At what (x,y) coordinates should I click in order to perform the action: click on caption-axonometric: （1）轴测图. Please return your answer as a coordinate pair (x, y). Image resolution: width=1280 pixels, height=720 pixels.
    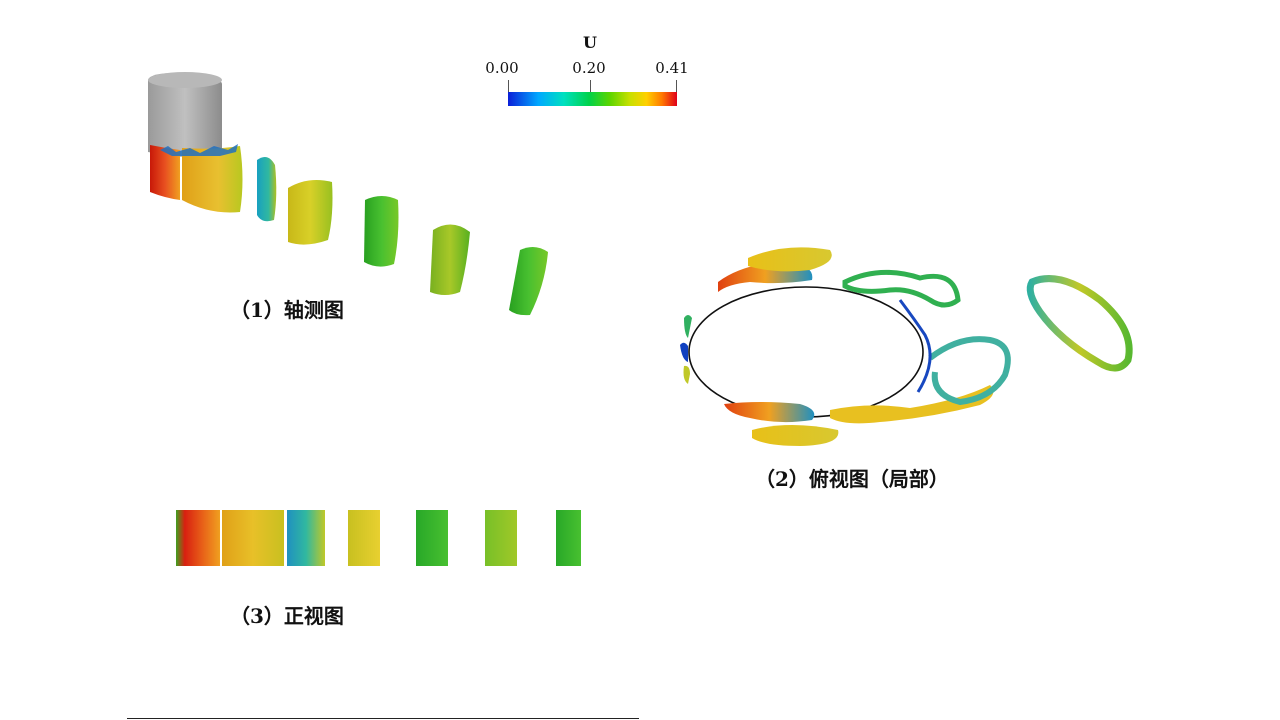
    Looking at the image, I should click on (287, 310).